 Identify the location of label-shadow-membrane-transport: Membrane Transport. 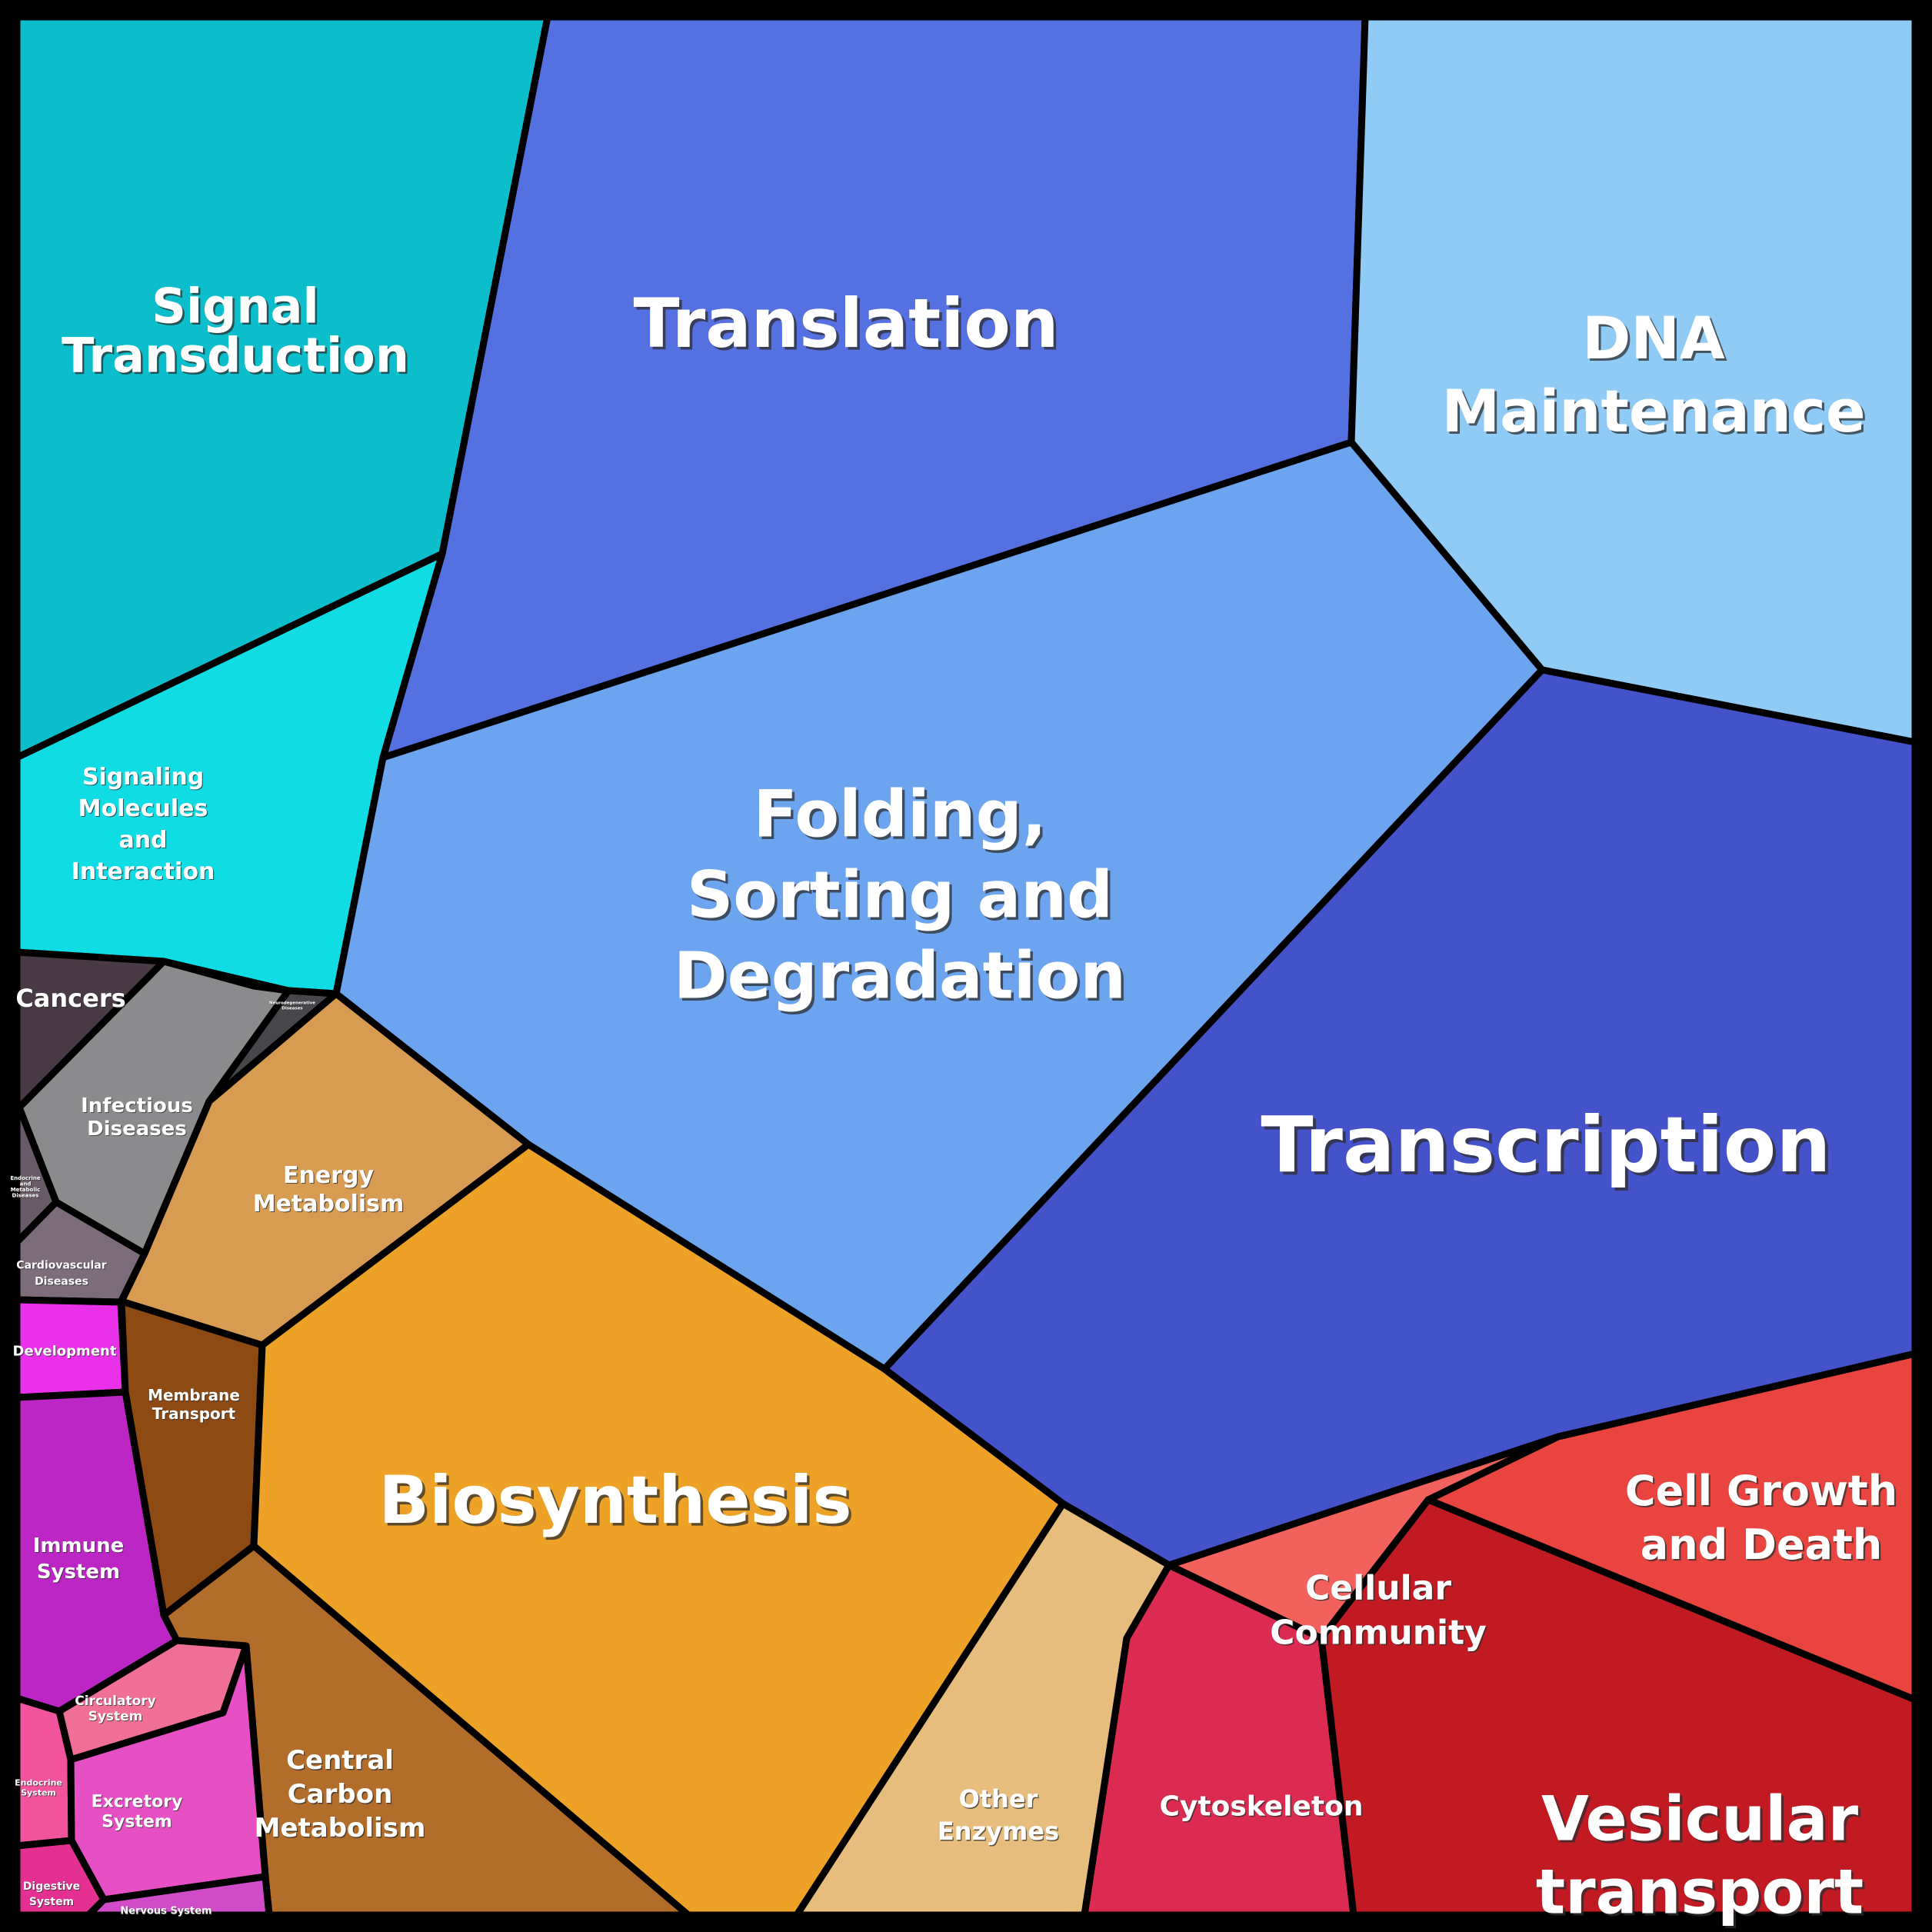
(194, 1405).